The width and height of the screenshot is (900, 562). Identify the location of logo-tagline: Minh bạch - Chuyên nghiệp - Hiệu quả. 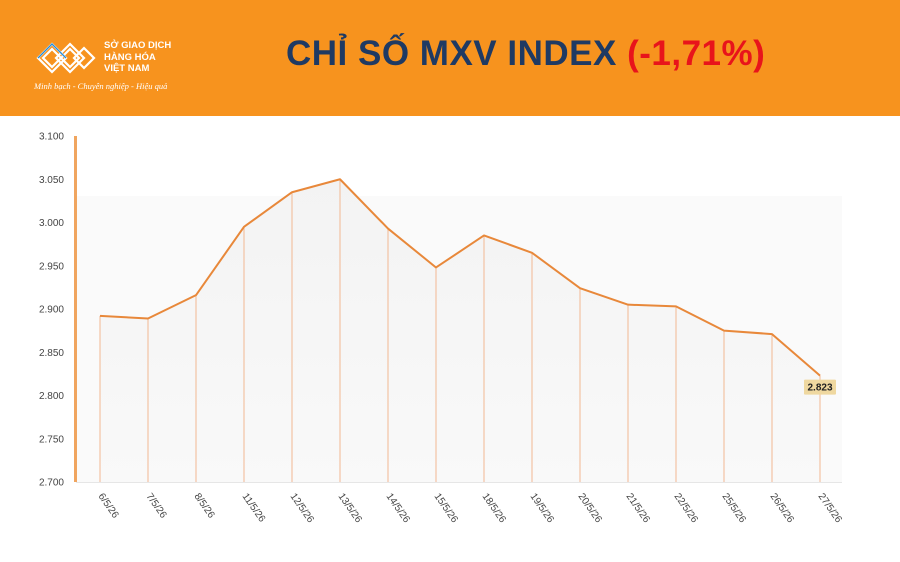
(101, 86).